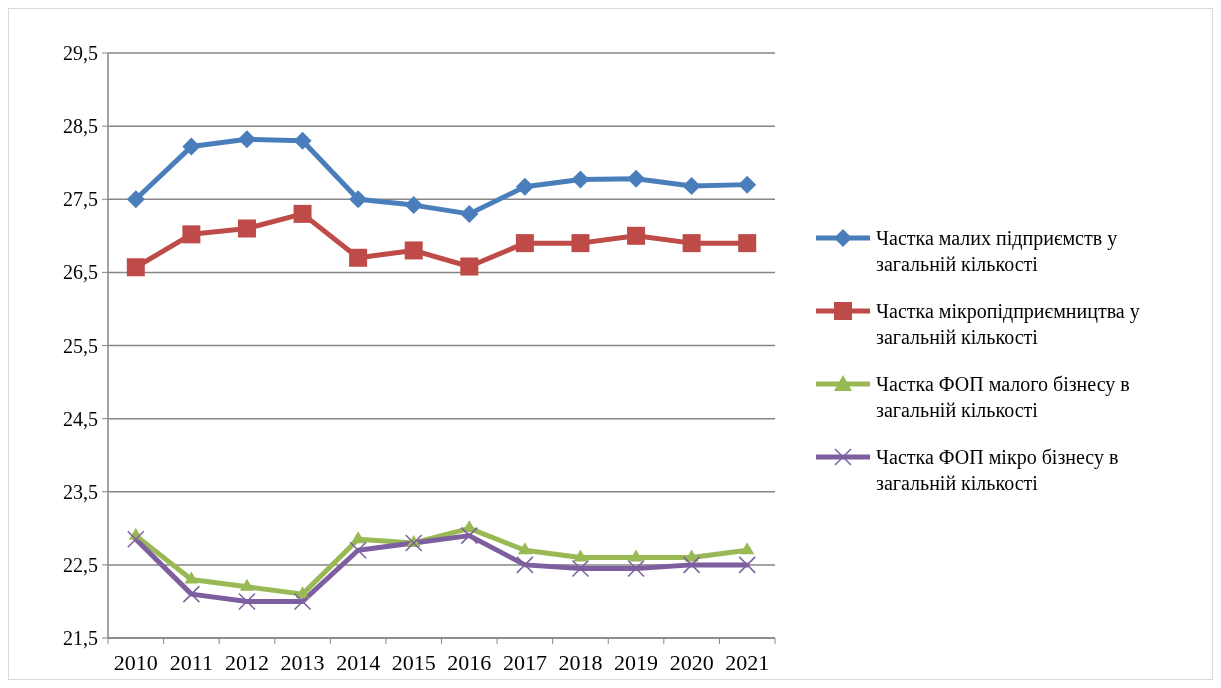 This screenshot has height=688, width=1221. I want to click on x-tick-label: 2021, so click(747, 662).